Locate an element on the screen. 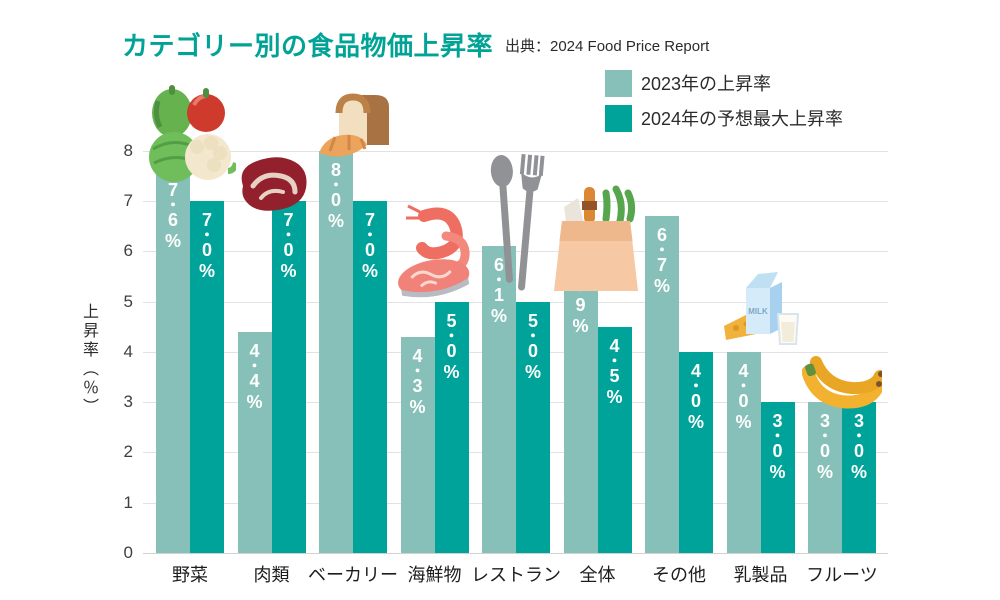 The image size is (1000, 600). vegetables-icon is located at coordinates (190, 135).